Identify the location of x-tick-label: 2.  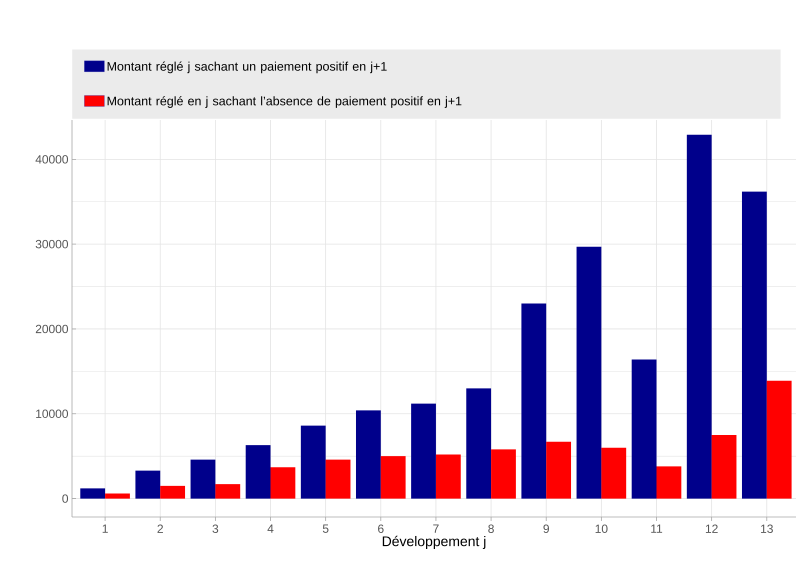
(160, 528).